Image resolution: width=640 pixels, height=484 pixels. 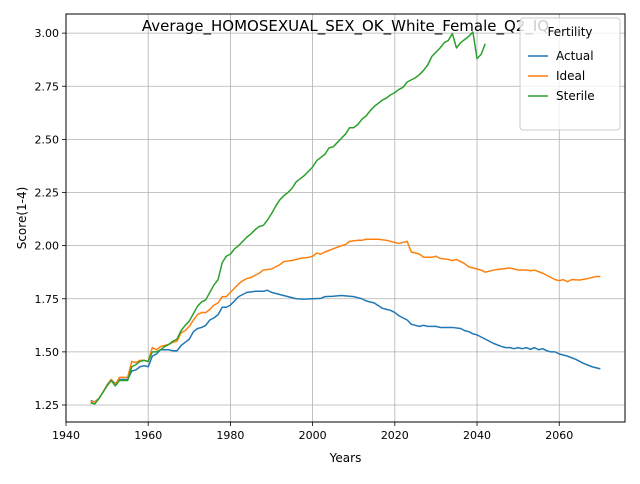 I want to click on y-tick-label: 3.00, so click(x=47, y=33).